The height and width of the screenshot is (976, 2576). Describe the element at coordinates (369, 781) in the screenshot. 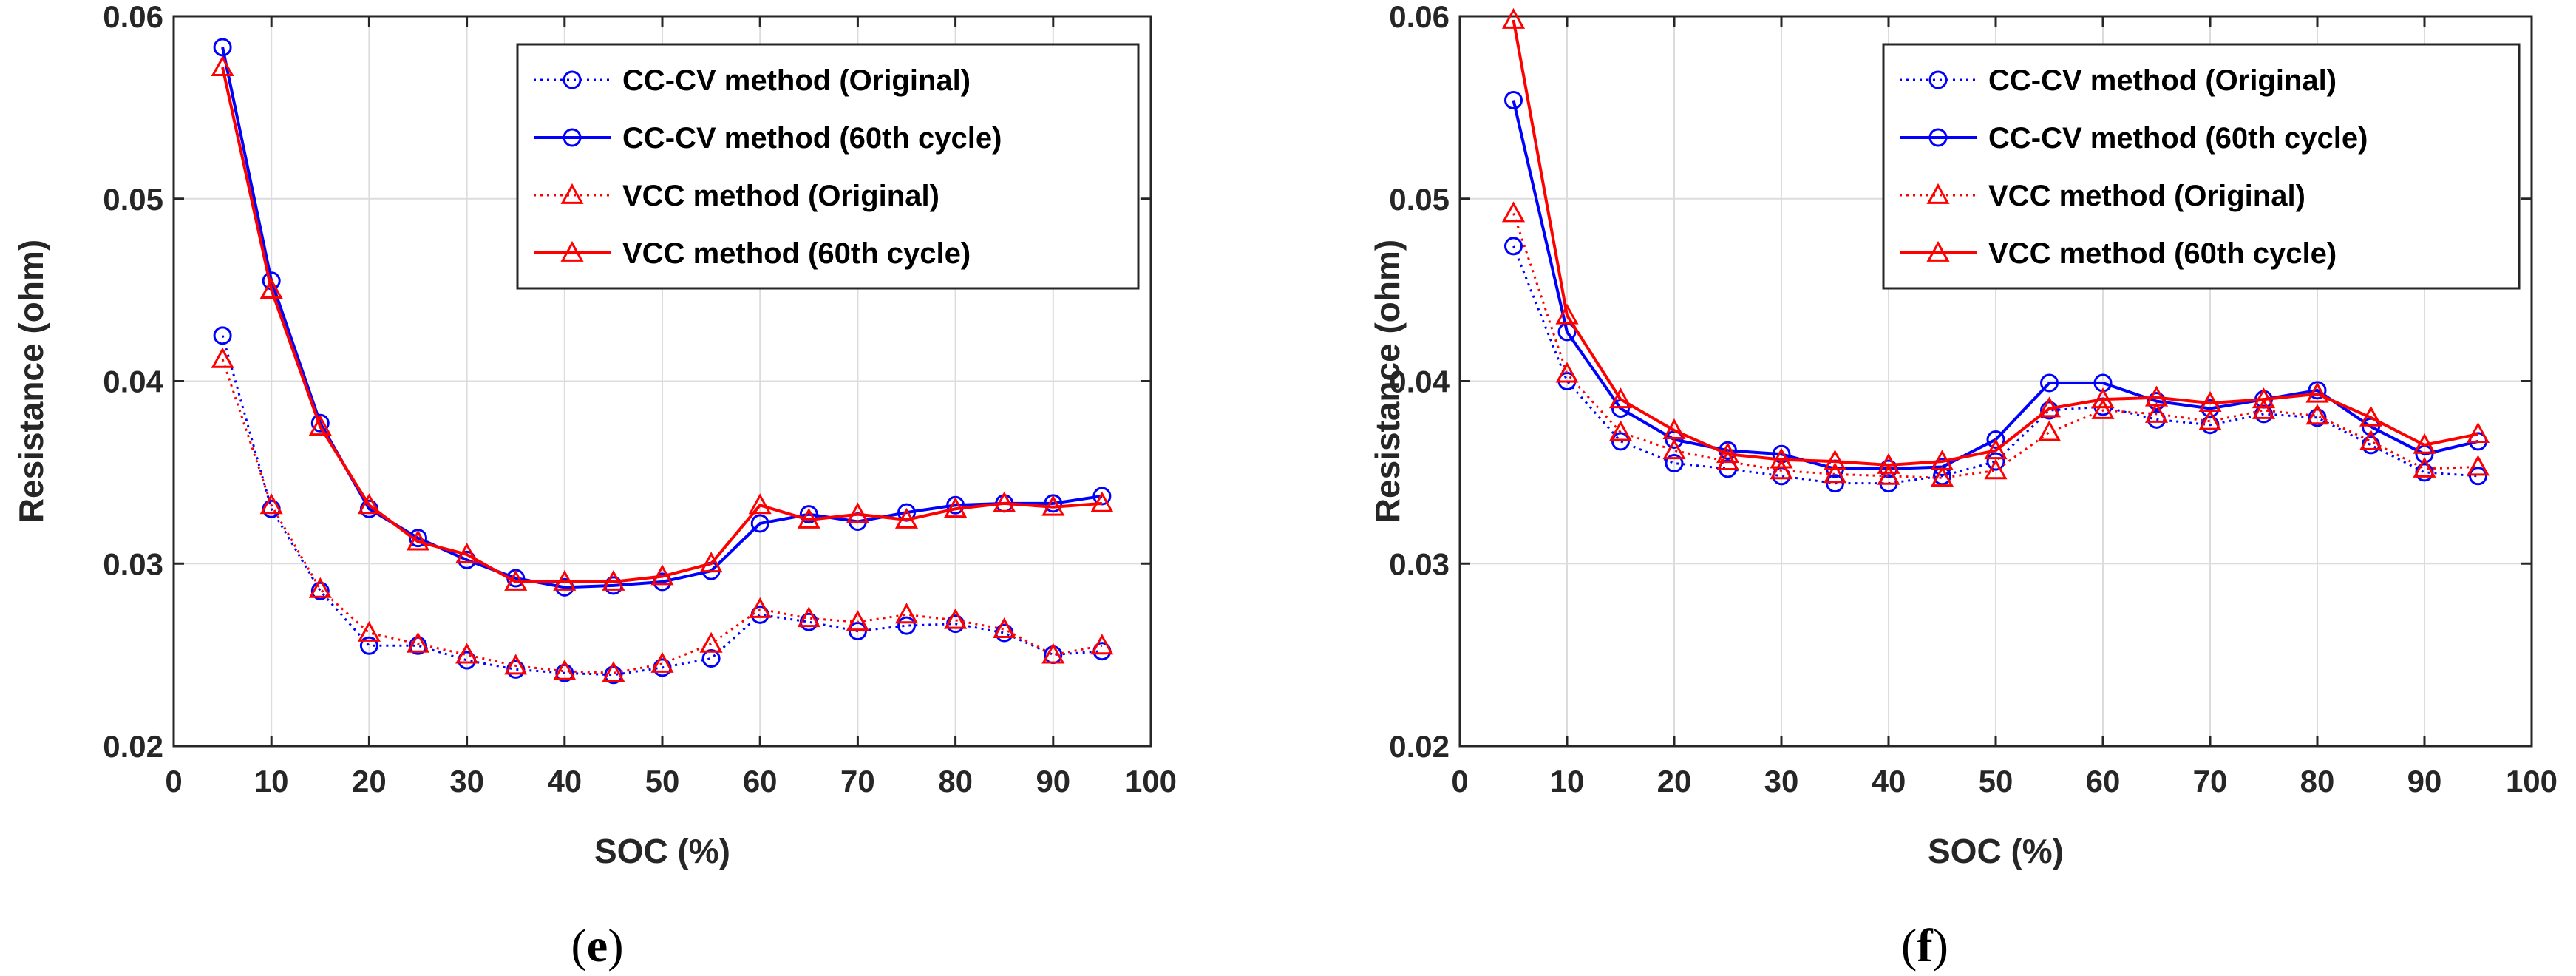

I see `x-tick-label: 20` at that location.